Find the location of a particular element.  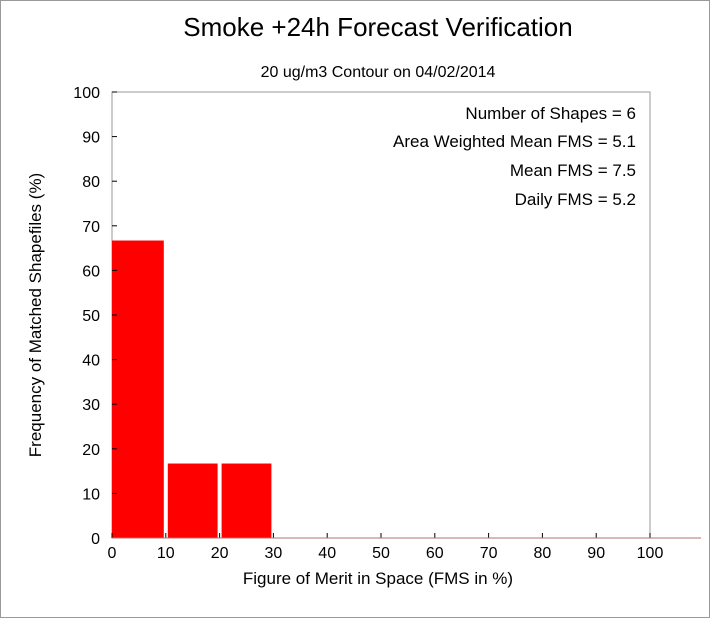

stat-number-of-shapes: Number of Shapes = 6 is located at coordinates (550, 113).